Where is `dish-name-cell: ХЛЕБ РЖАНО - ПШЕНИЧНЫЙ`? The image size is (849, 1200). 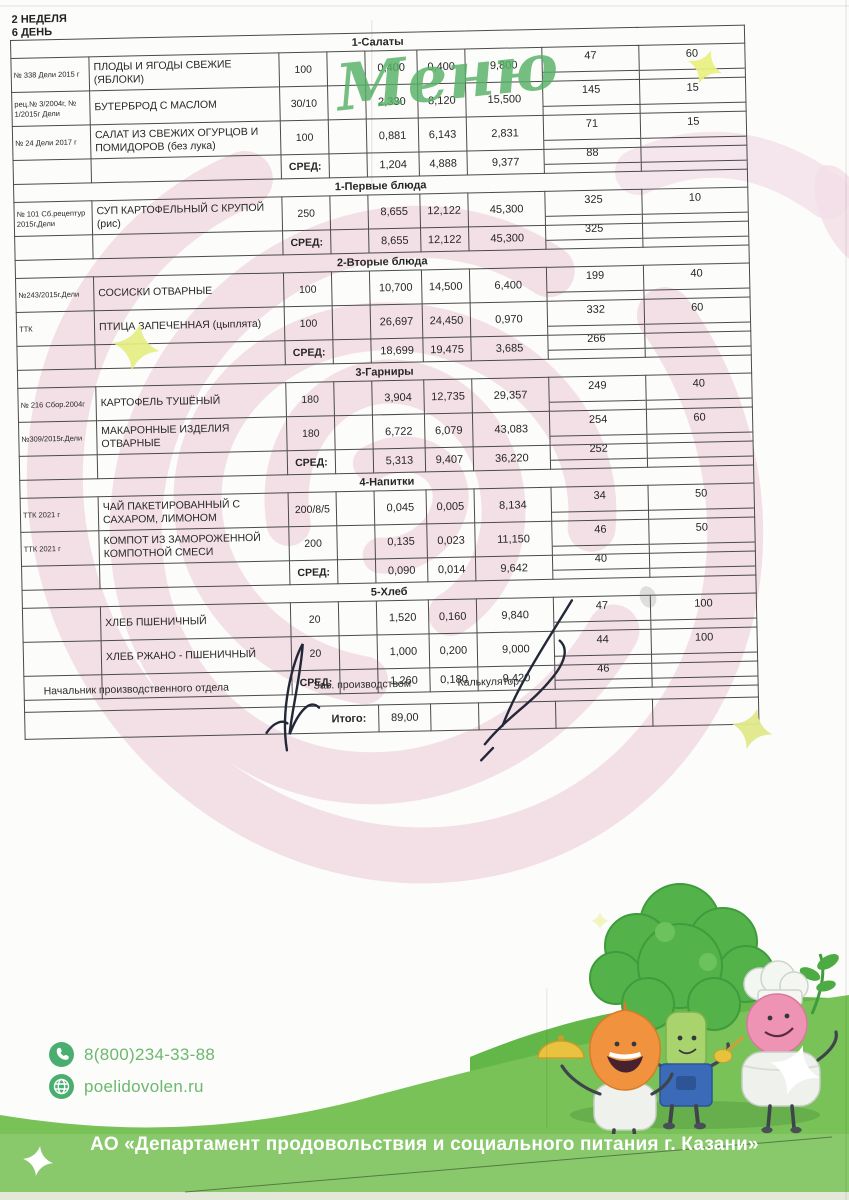 dish-name-cell: ХЛЕБ РЖАНО - ПШЕНИЧНЫЙ is located at coordinates (196, 655).